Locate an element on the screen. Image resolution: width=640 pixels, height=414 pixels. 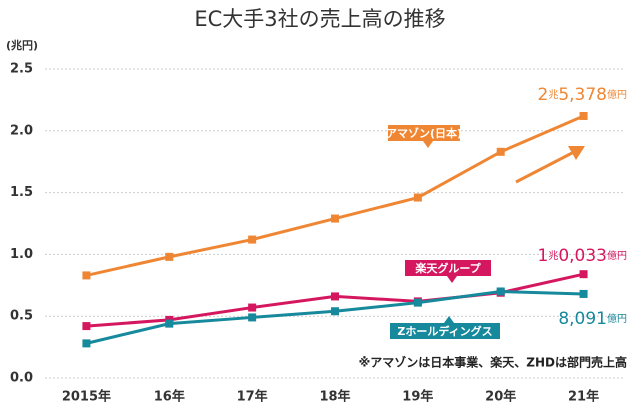
x-tick-label: 17年 is located at coordinates (252, 397).